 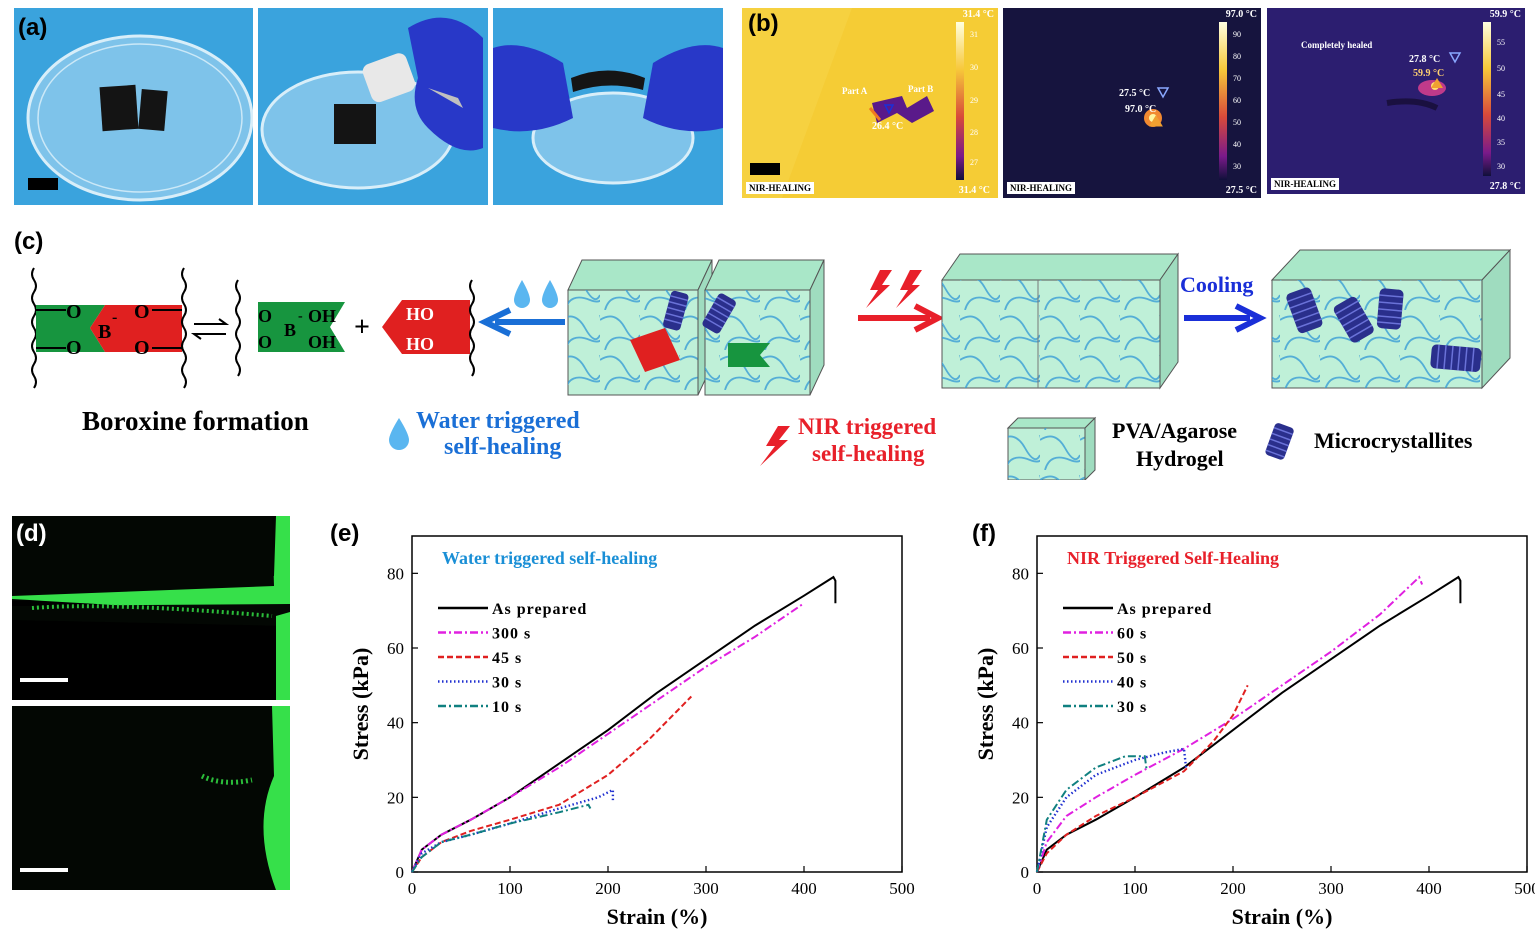 What do you see at coordinates (74, 312) in the screenshot?
I see `chem-o-1: O` at bounding box center [74, 312].